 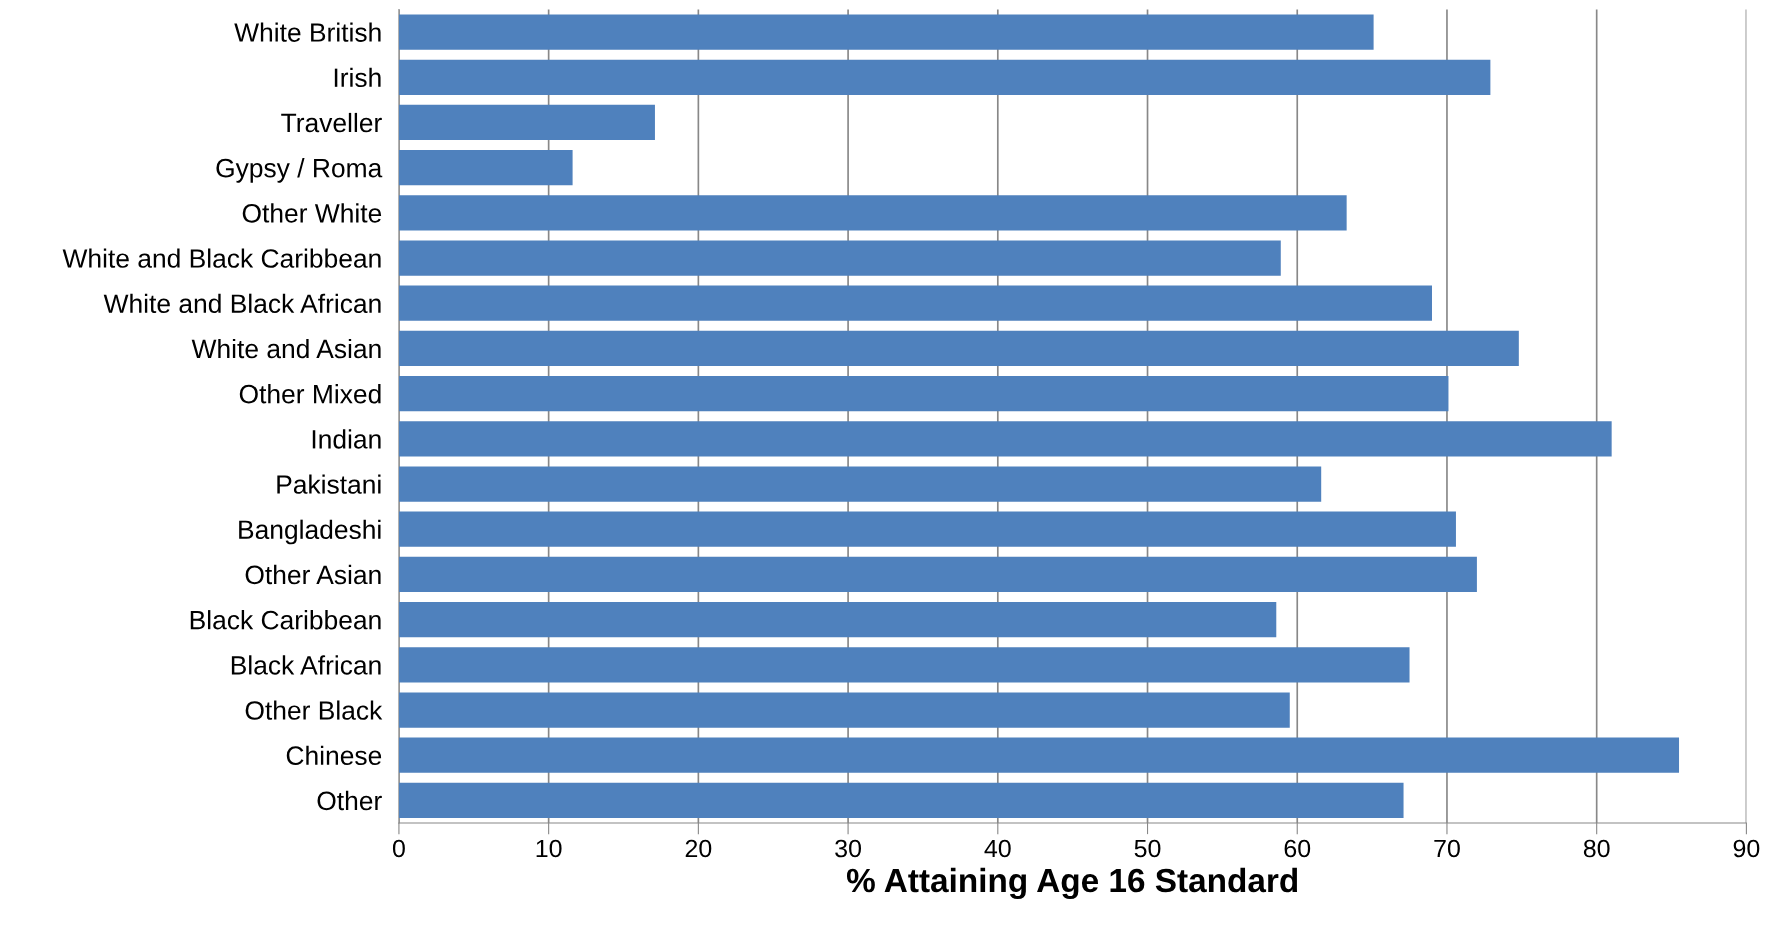 I want to click on x-tick-label: 90, so click(x=1746, y=848).